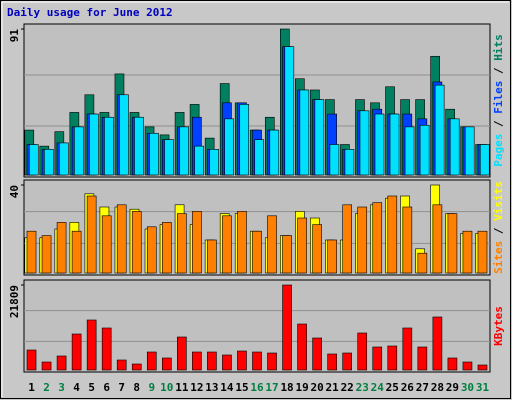 The width and height of the screenshot is (512, 400). Describe the element at coordinates (437, 387) in the screenshot. I see `x-tick-label: 28` at that location.